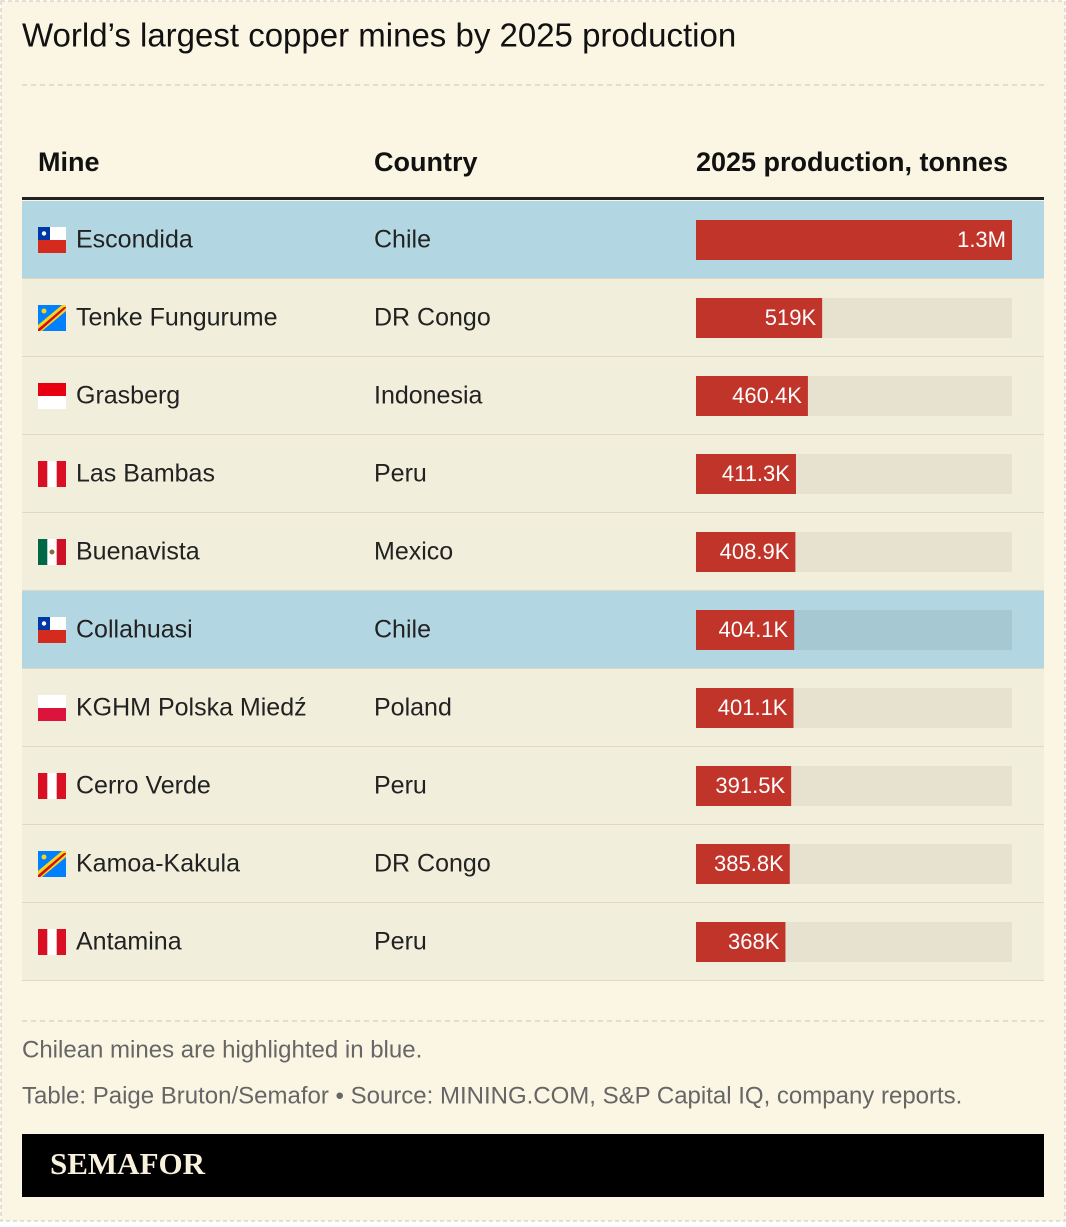  Describe the element at coordinates (69, 162) in the screenshot. I see `column-header: Mine` at that location.